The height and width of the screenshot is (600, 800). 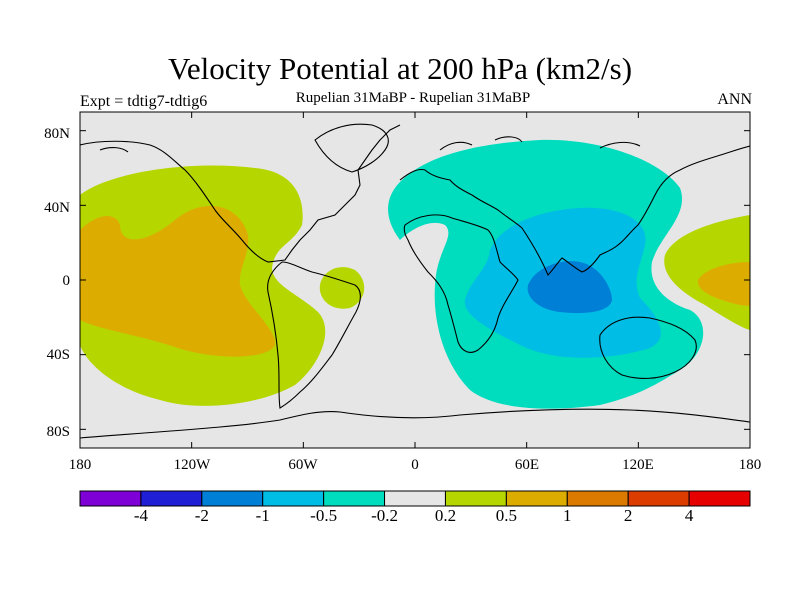 What do you see at coordinates (723, 284) in the screenshot?
I see `dateline-core-region` at bounding box center [723, 284].